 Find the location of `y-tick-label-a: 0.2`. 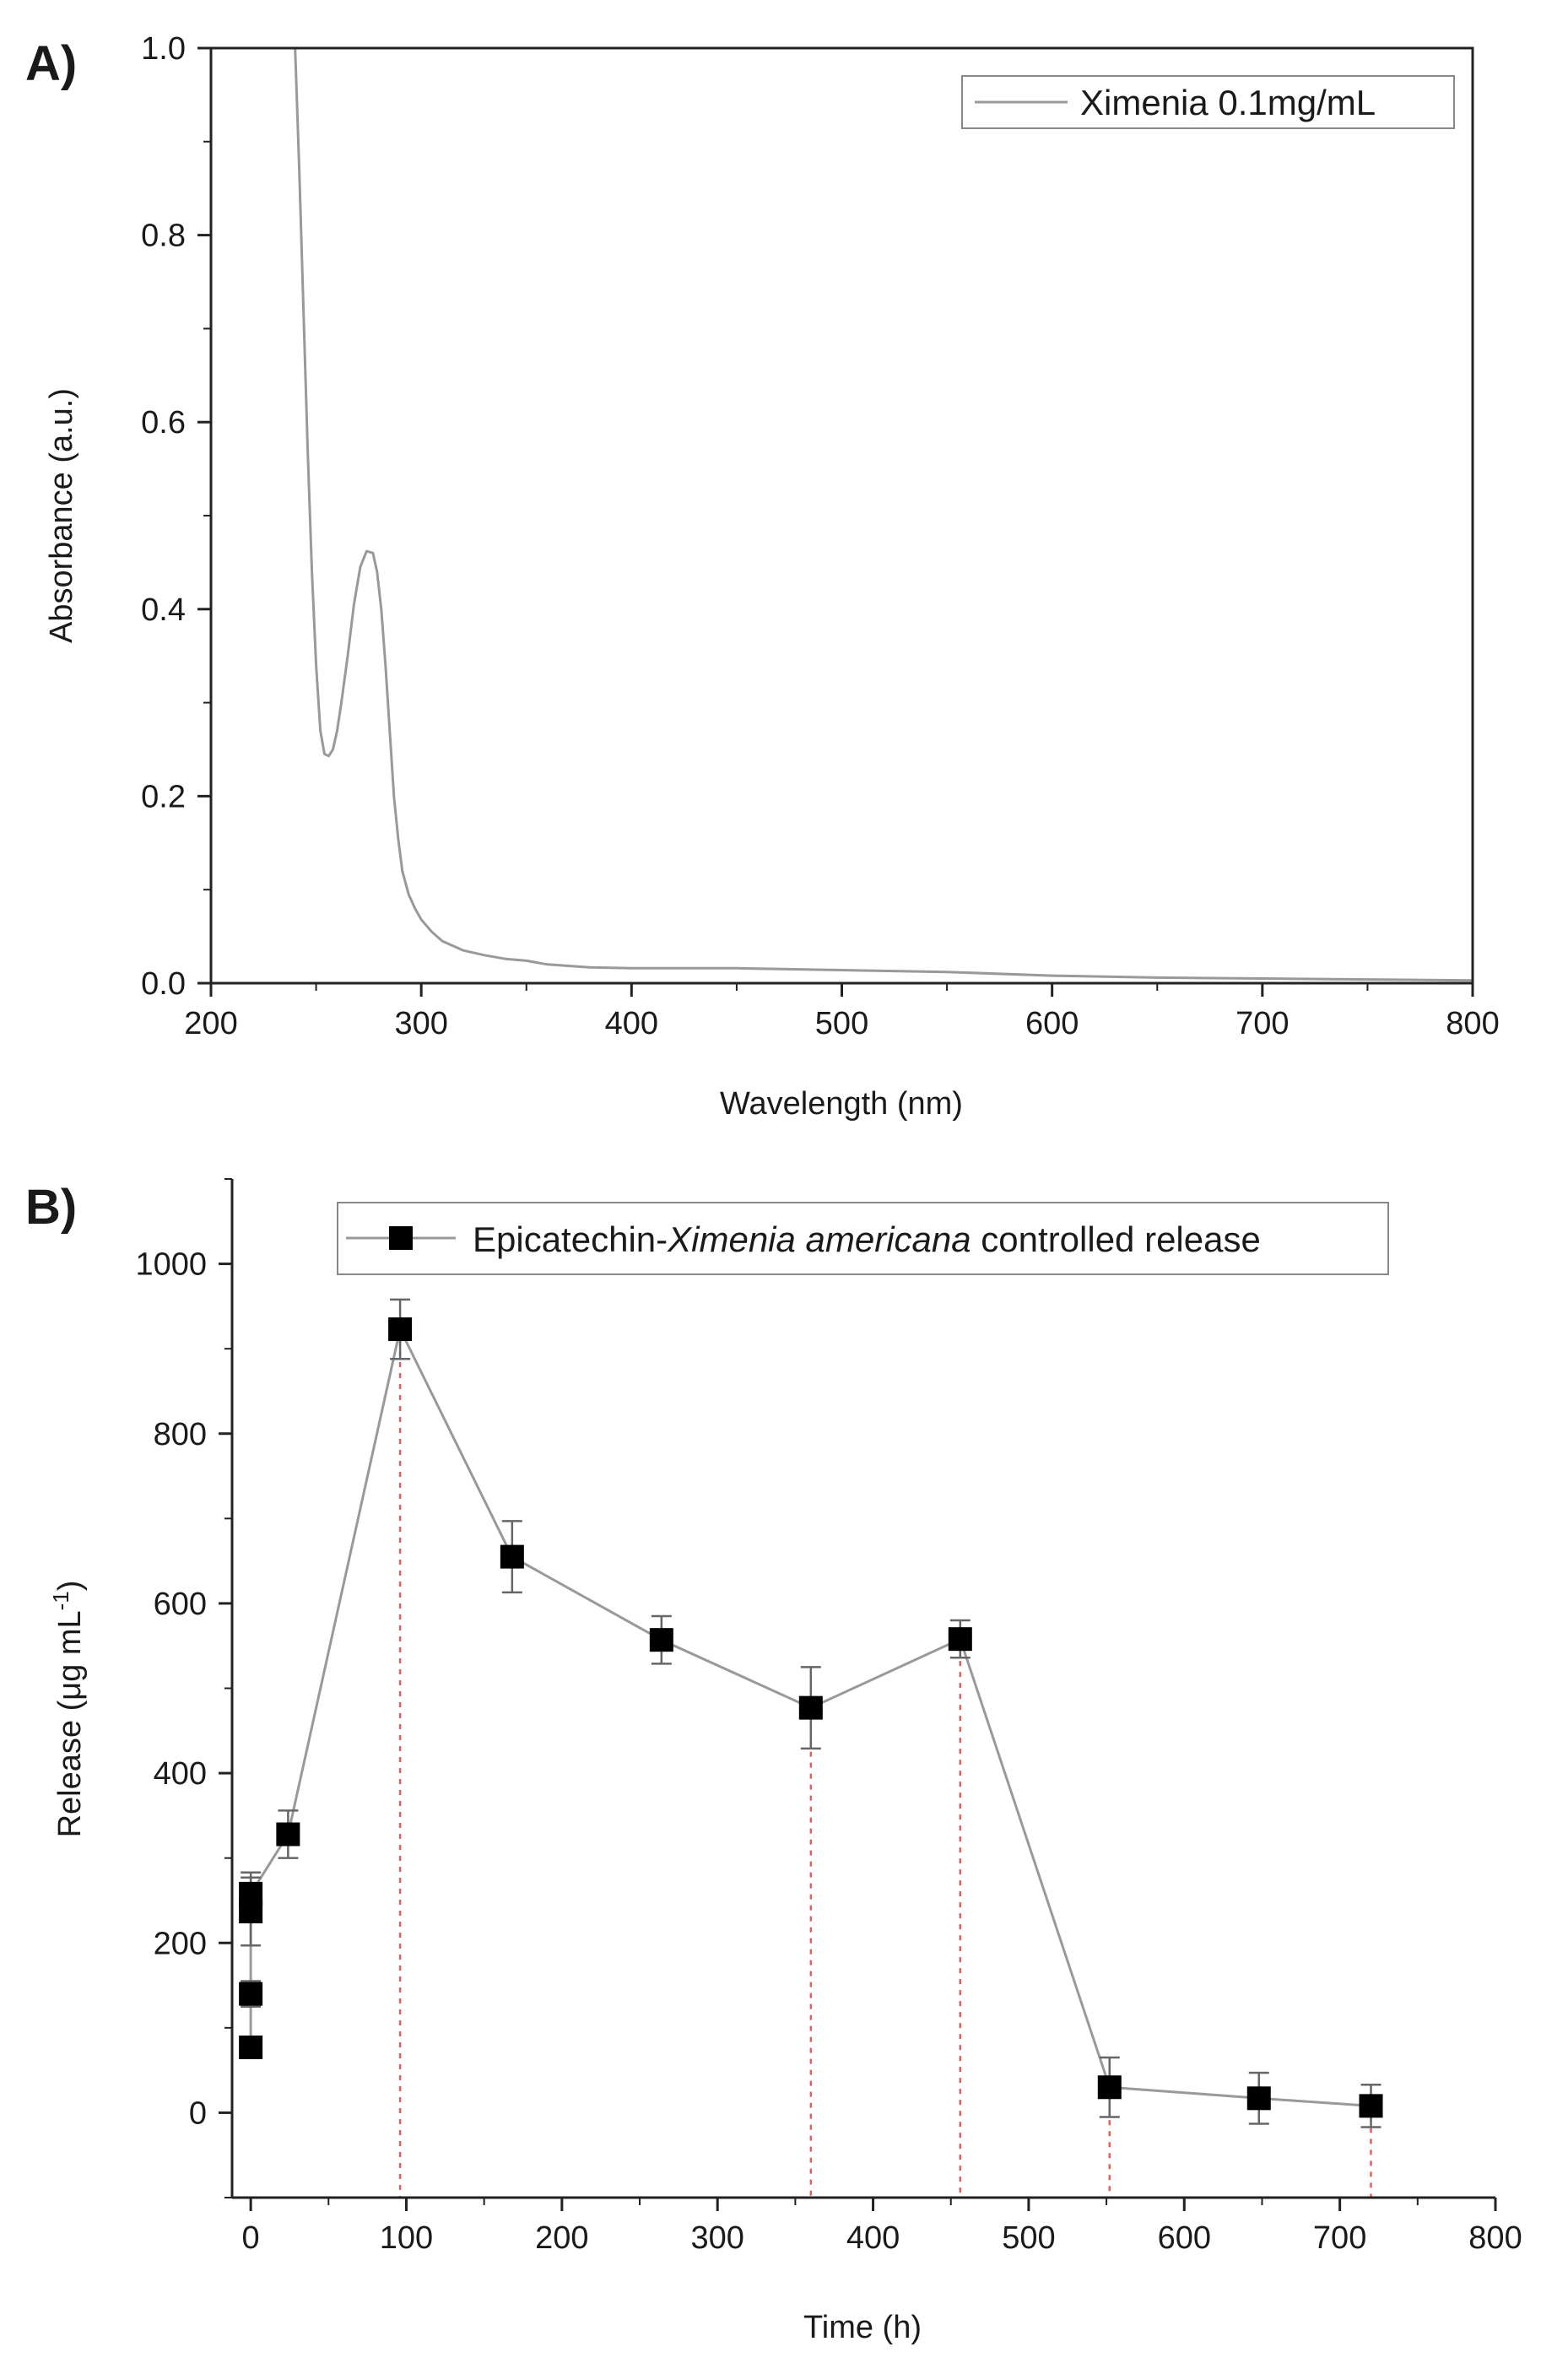

y-tick-label-a: 0.2 is located at coordinates (163, 796).